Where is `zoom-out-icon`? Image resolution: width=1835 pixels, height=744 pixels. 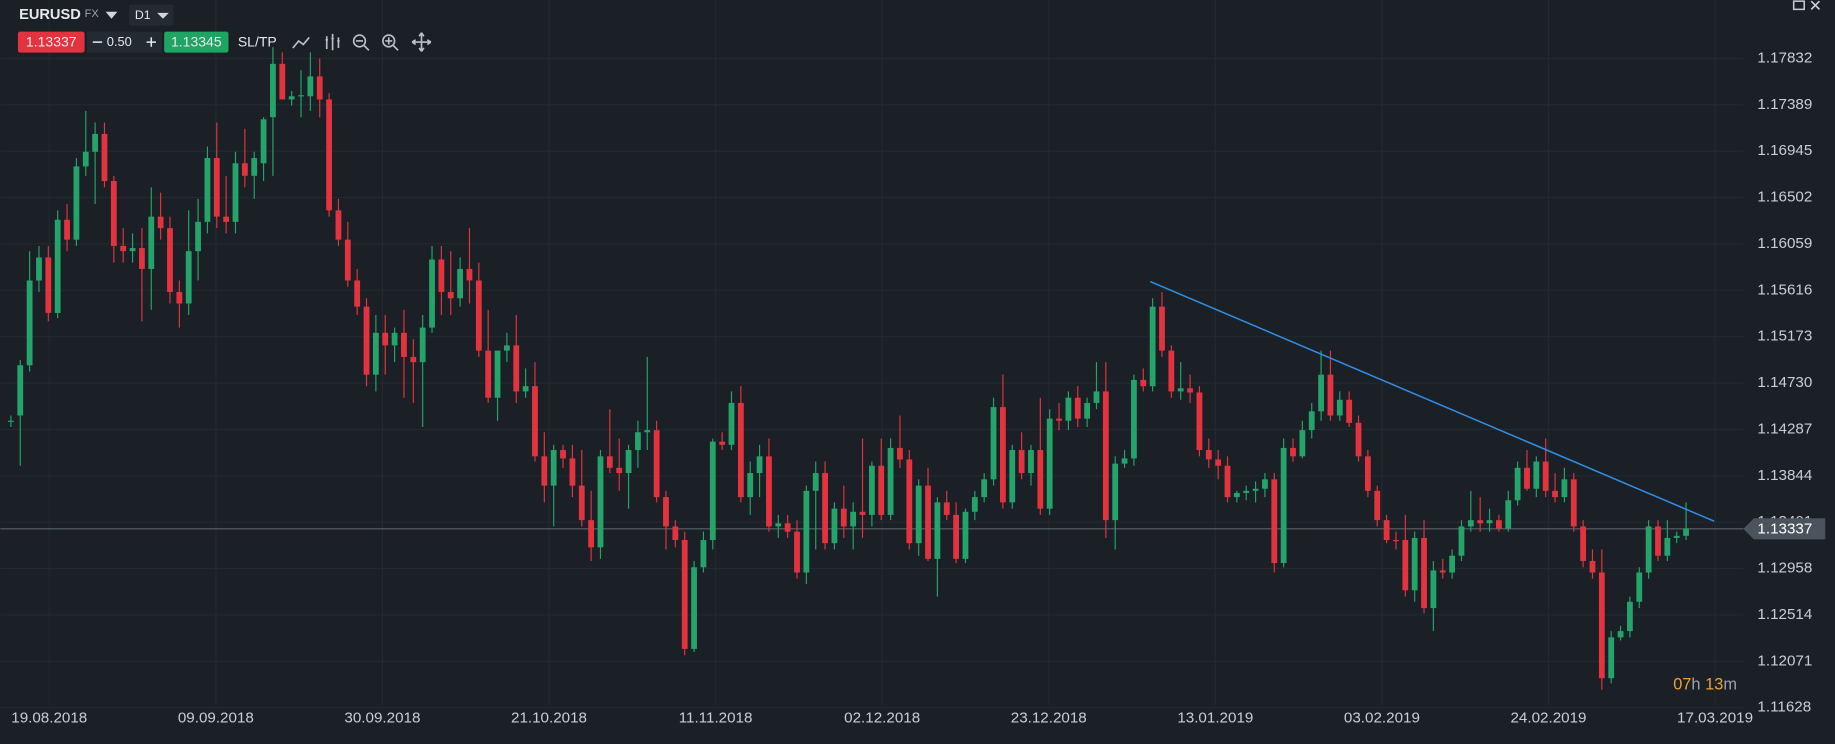
zoom-out-icon is located at coordinates (359, 41).